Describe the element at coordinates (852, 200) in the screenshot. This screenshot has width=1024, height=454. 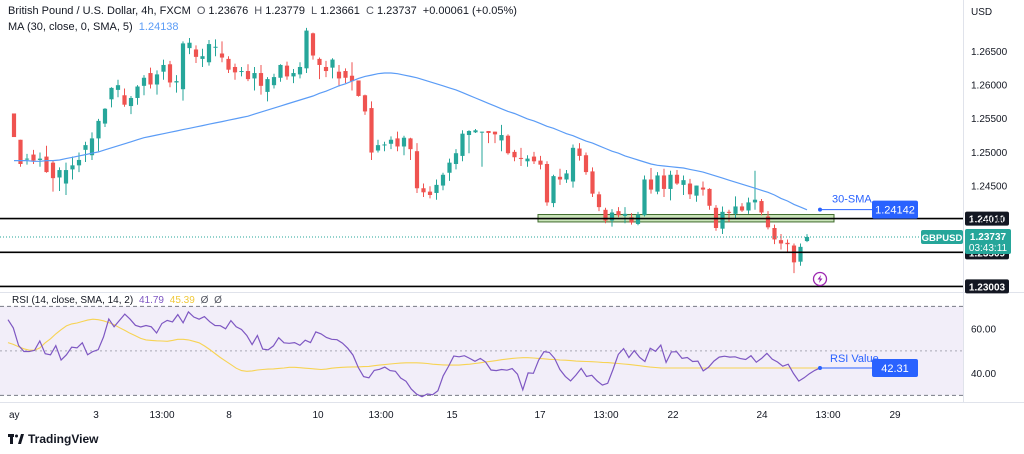
I see `sma-callout-text: 30-SMA` at that location.